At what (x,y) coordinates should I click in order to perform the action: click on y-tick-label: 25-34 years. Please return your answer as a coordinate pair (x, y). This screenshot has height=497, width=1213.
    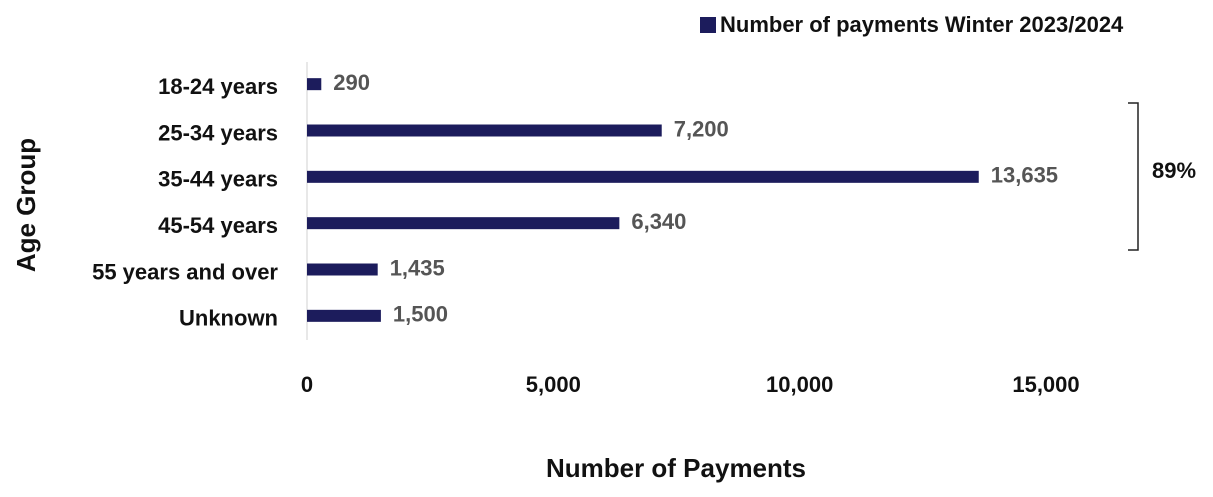
    Looking at the image, I should click on (218, 132).